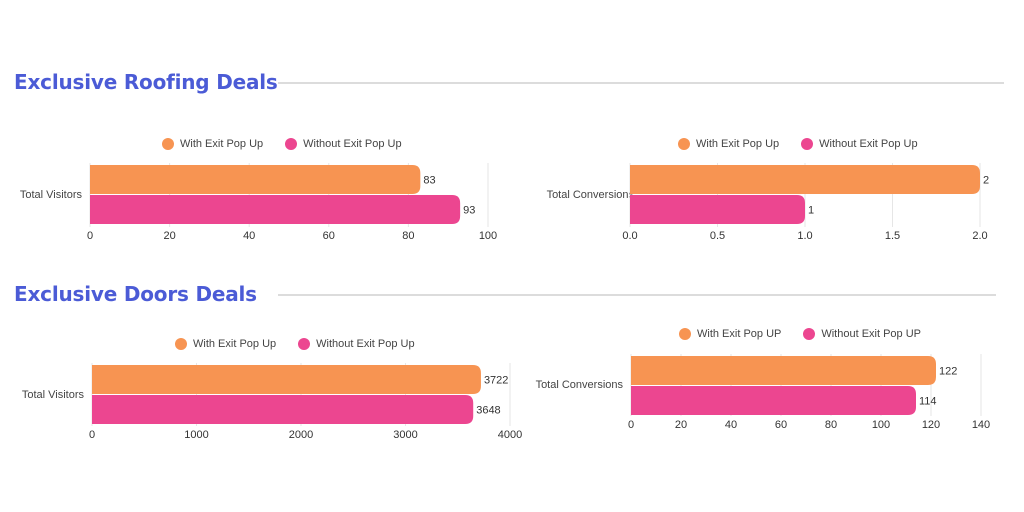  What do you see at coordinates (804, 236) in the screenshot?
I see `x-tick-label: 1.0` at bounding box center [804, 236].